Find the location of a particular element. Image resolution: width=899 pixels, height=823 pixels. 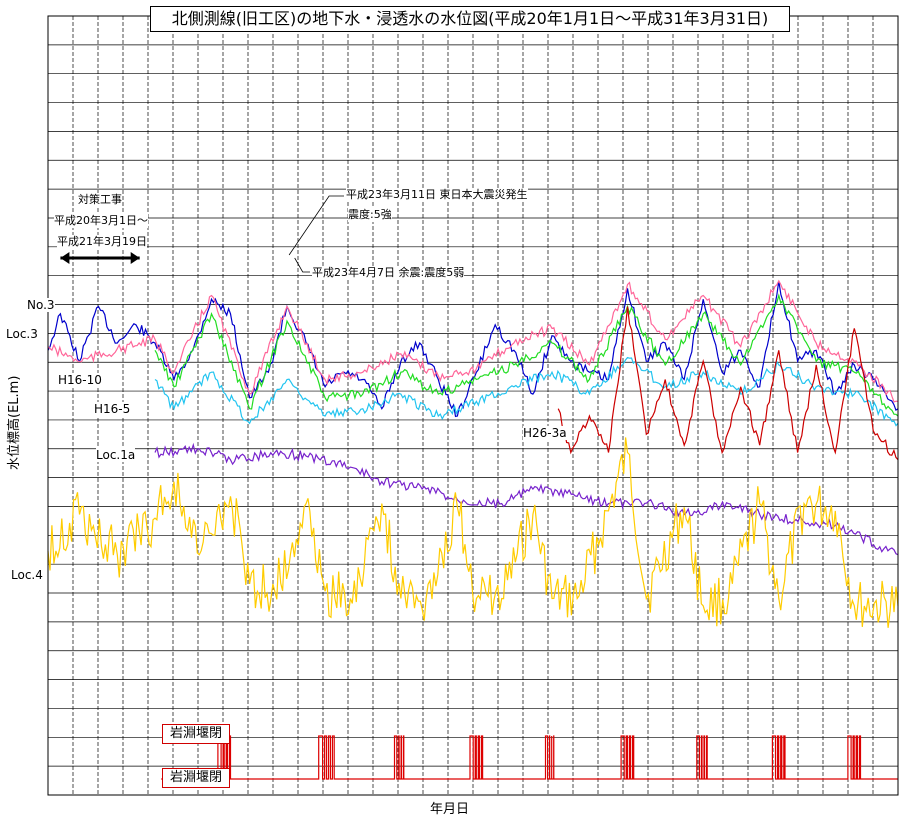

legend-label-h26-3a: H26-3a is located at coordinates (545, 433).